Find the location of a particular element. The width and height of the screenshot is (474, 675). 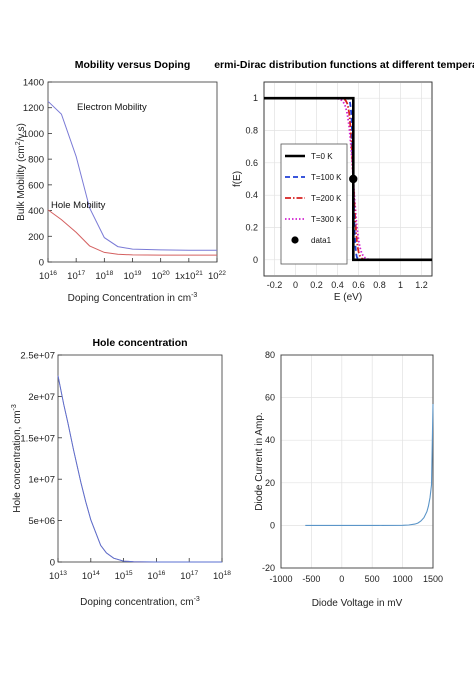

x-axis-label: Doping Concentration in cm-3 is located at coordinates (133, 298).